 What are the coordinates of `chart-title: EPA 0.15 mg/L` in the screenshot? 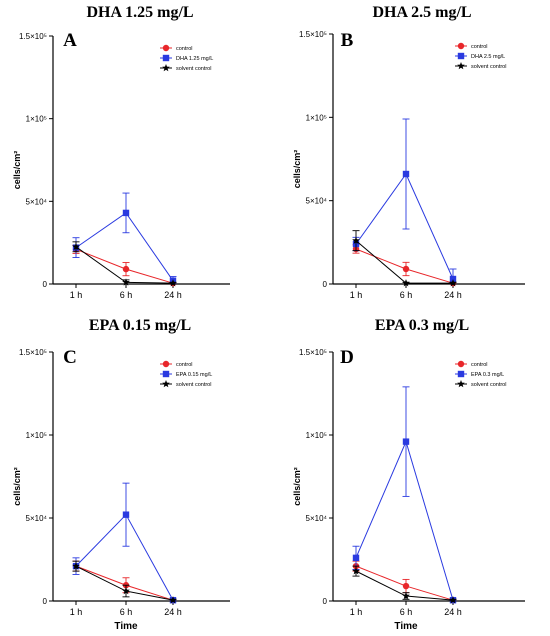 It's located at (140, 325).